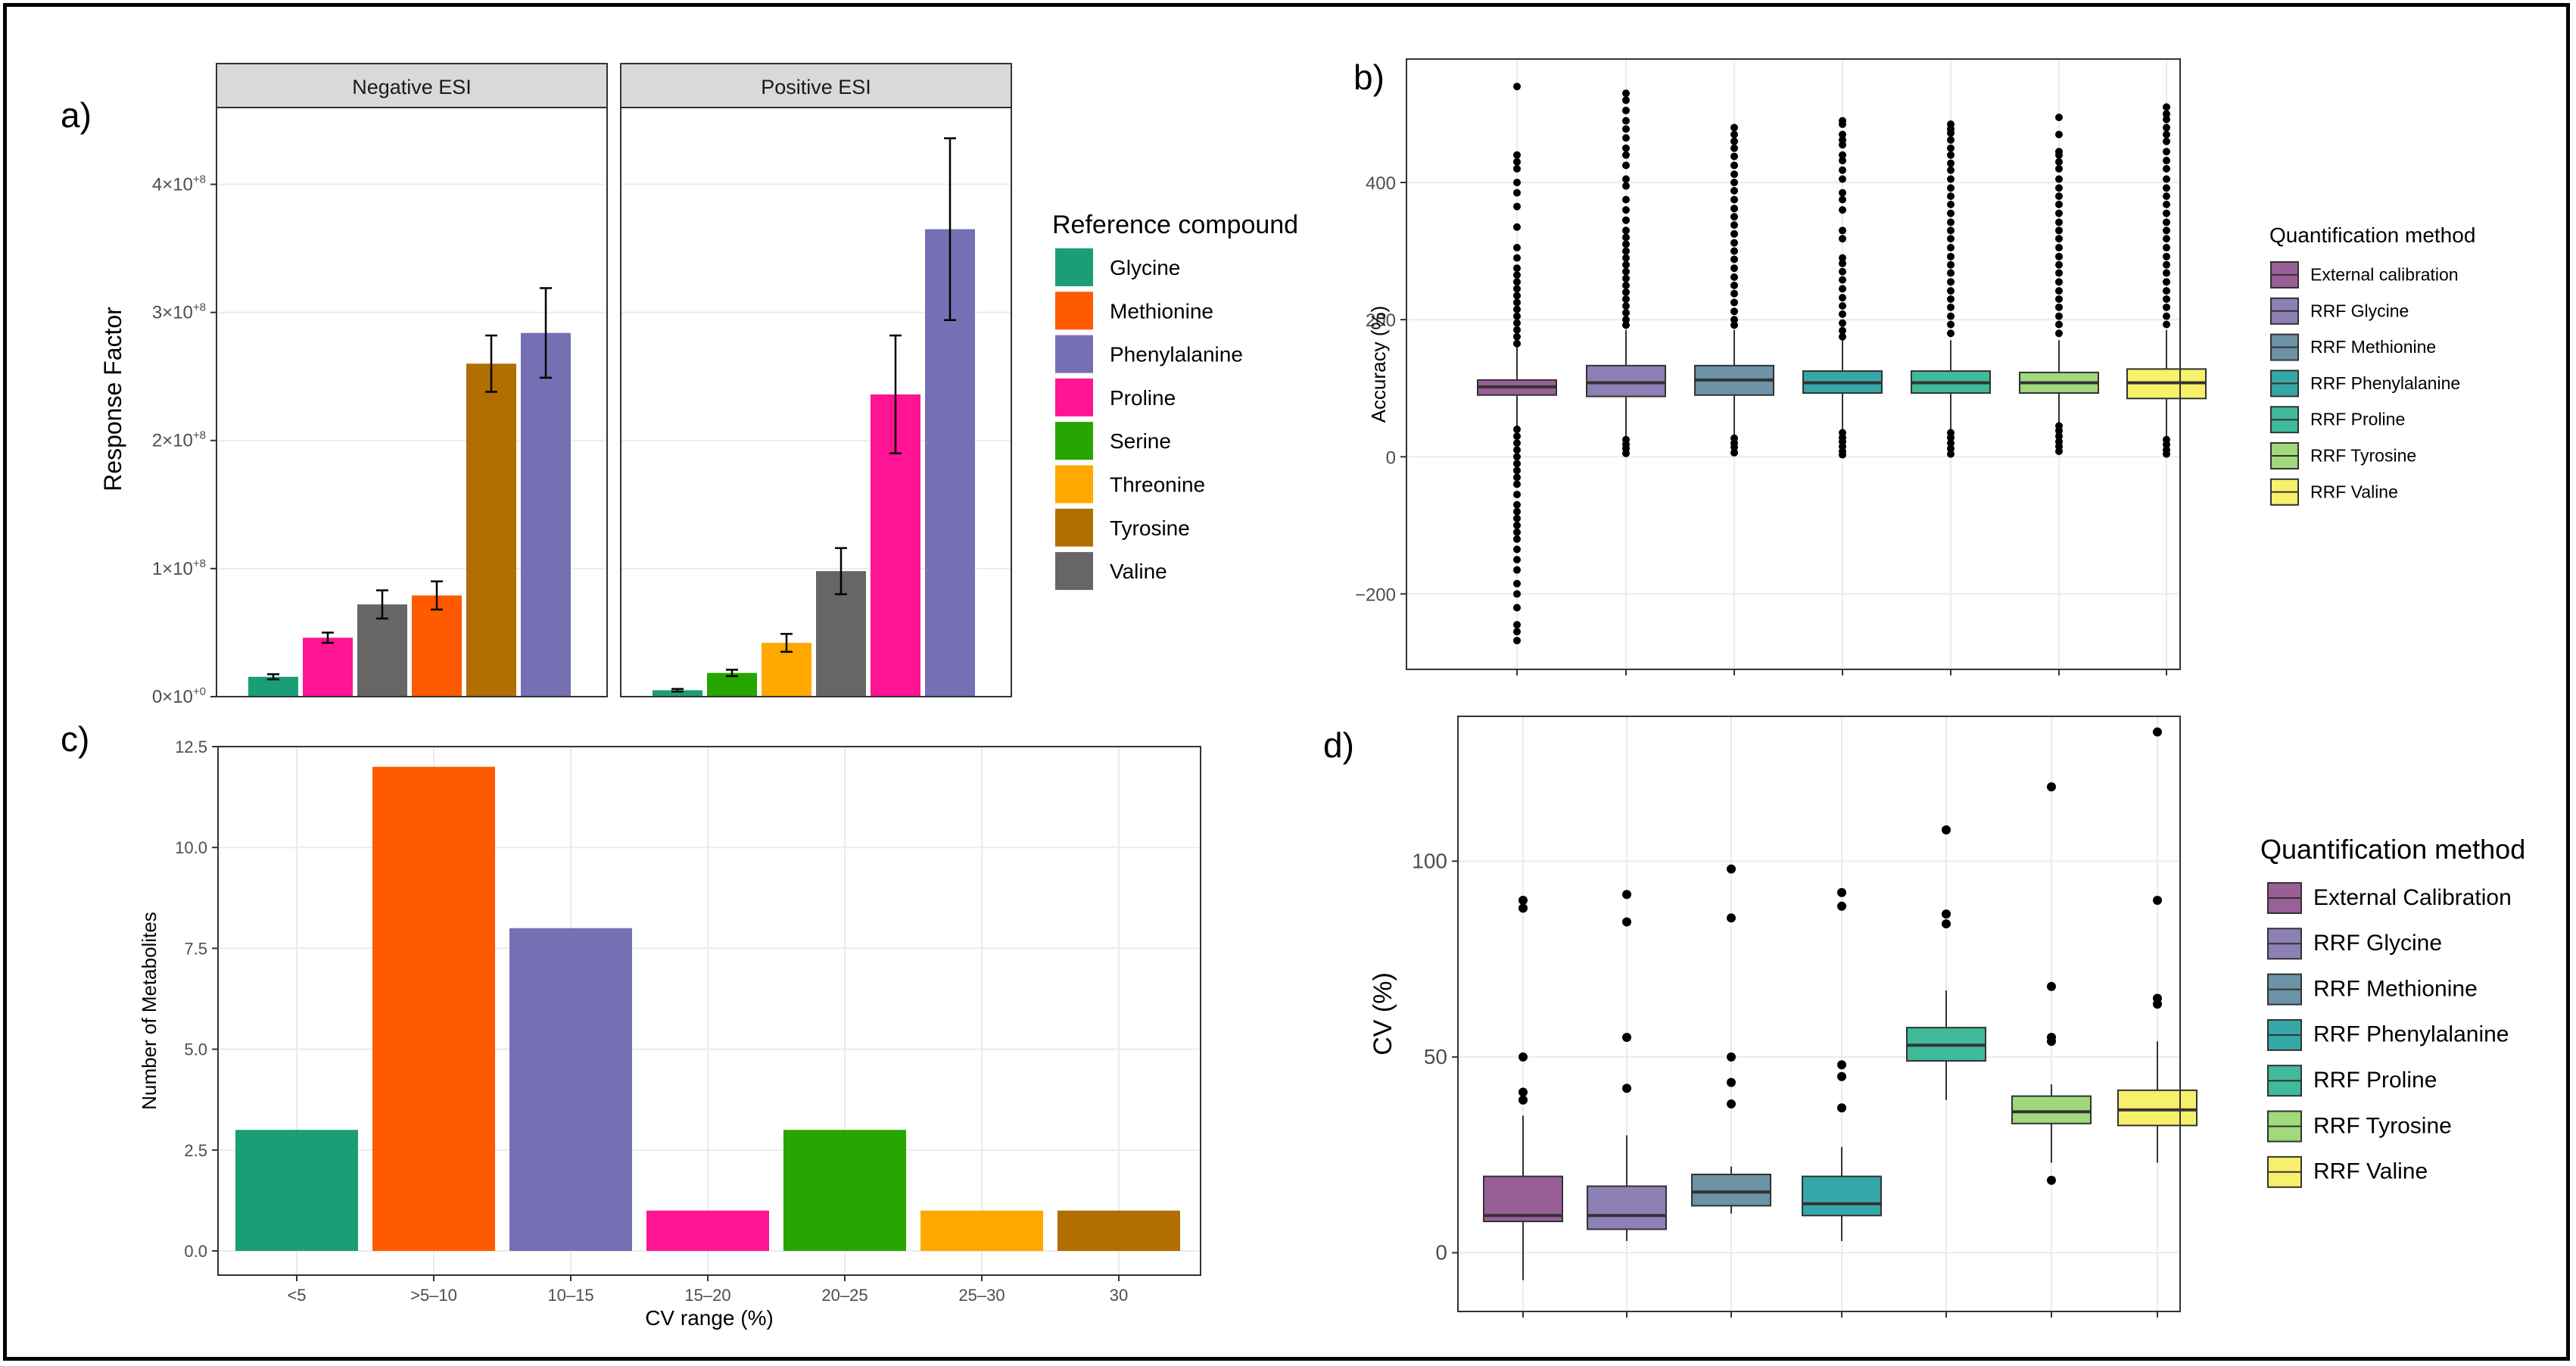 The image size is (2576, 1366). What do you see at coordinates (2373, 347) in the screenshot?
I see `legend-b-label-rrf-methionine: RRF Methionine` at bounding box center [2373, 347].